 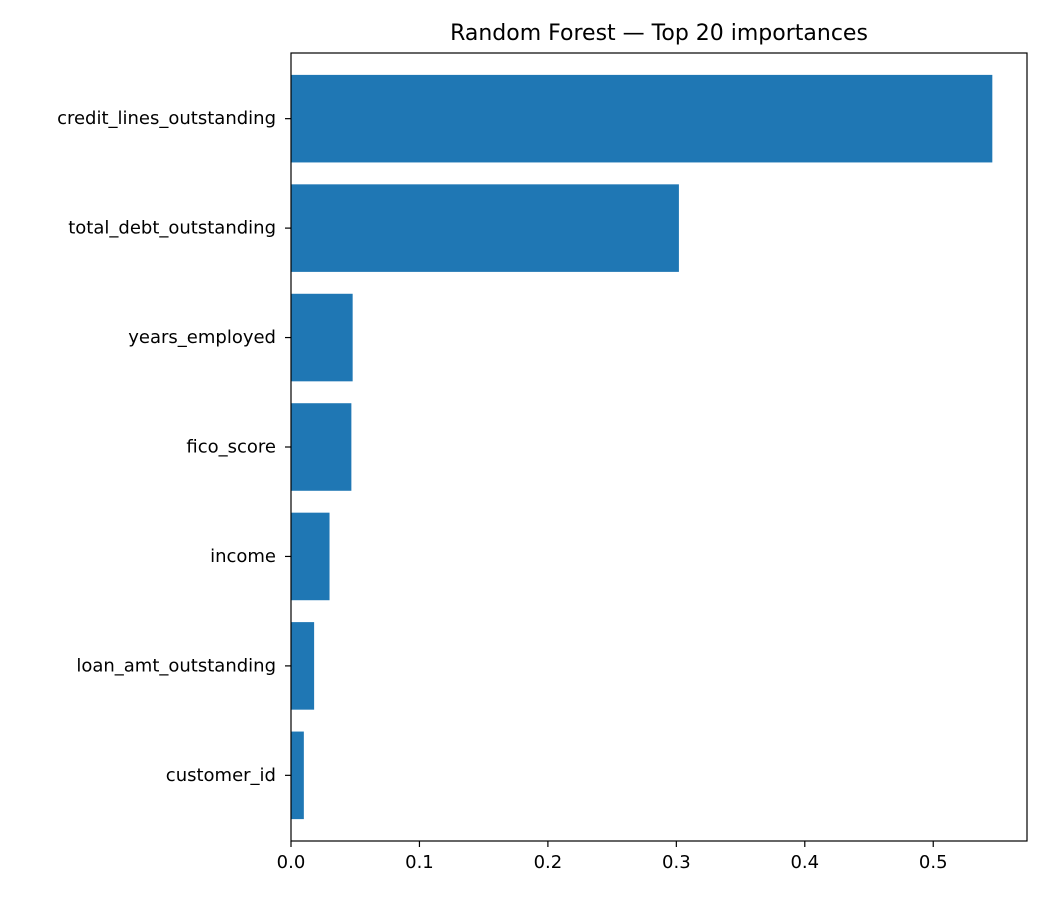 I want to click on chart-title: Random Forest — Top 20 importances, so click(x=659, y=33).